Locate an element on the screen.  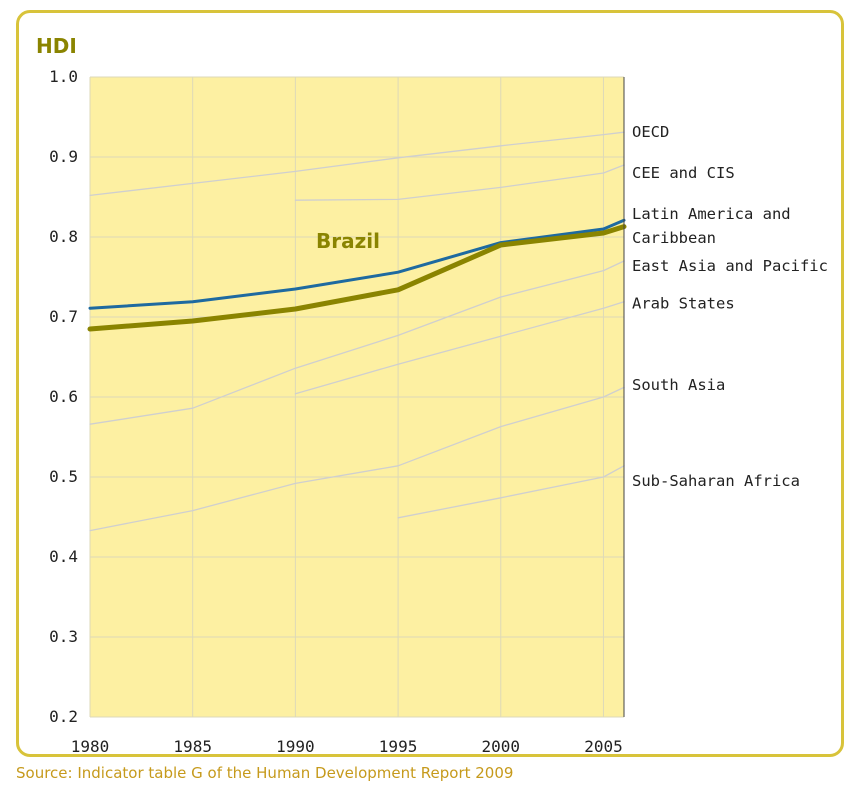
x-tick-labels: 1980 1985 1990 1995 2000 2005 is located at coordinates (347, 746).